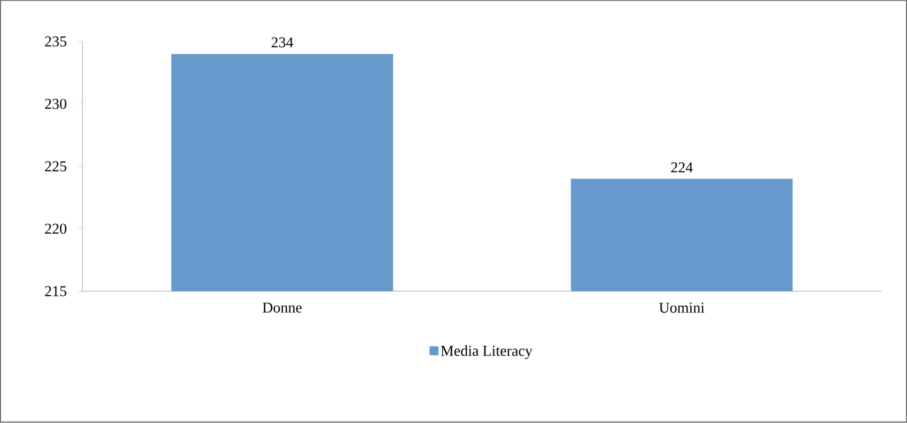 The image size is (907, 423). I want to click on y-tick-label: 220, so click(55, 229).